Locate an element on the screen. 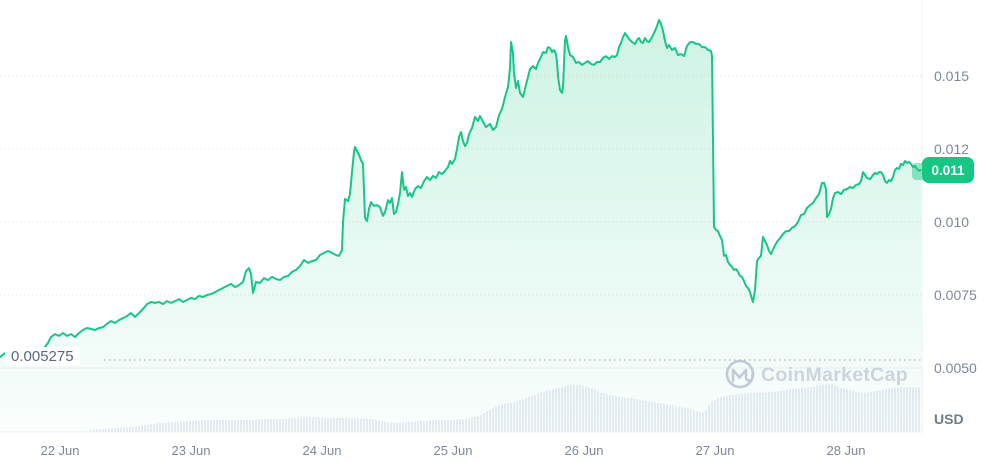  current-price-badge: 0.011 is located at coordinates (948, 170).